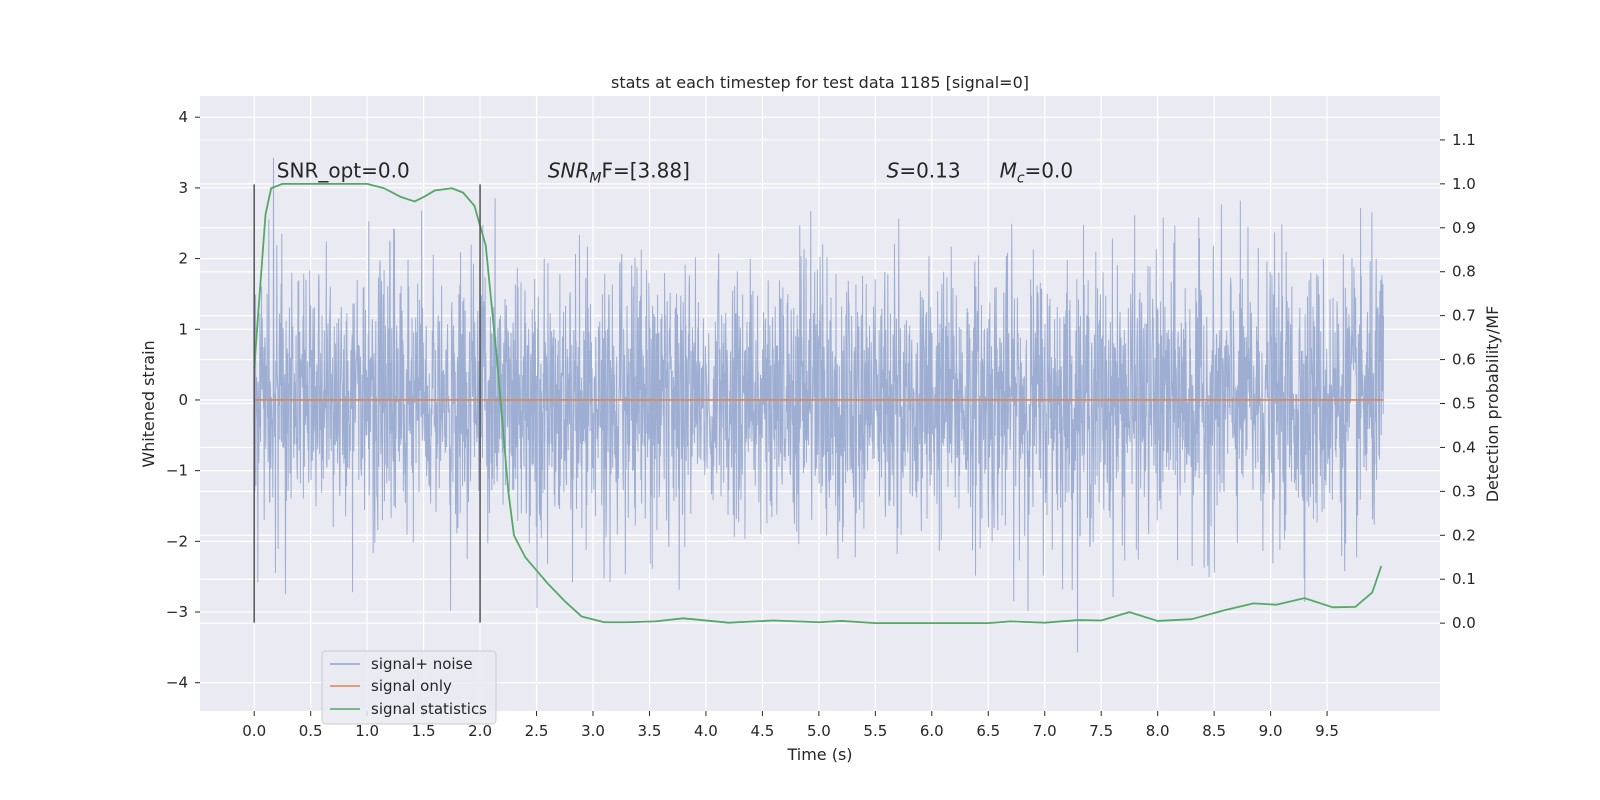  Describe the element at coordinates (1045, 731) in the screenshot. I see `x-tick-label-14: 7.0` at that location.